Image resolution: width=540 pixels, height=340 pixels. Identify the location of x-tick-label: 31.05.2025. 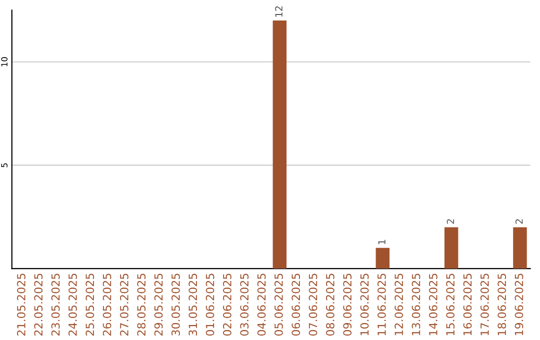
(193, 305).